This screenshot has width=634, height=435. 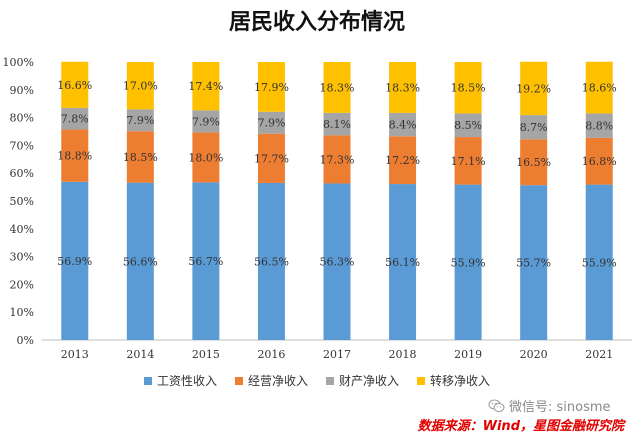 I want to click on data-label: 55.9%, so click(x=468, y=262).